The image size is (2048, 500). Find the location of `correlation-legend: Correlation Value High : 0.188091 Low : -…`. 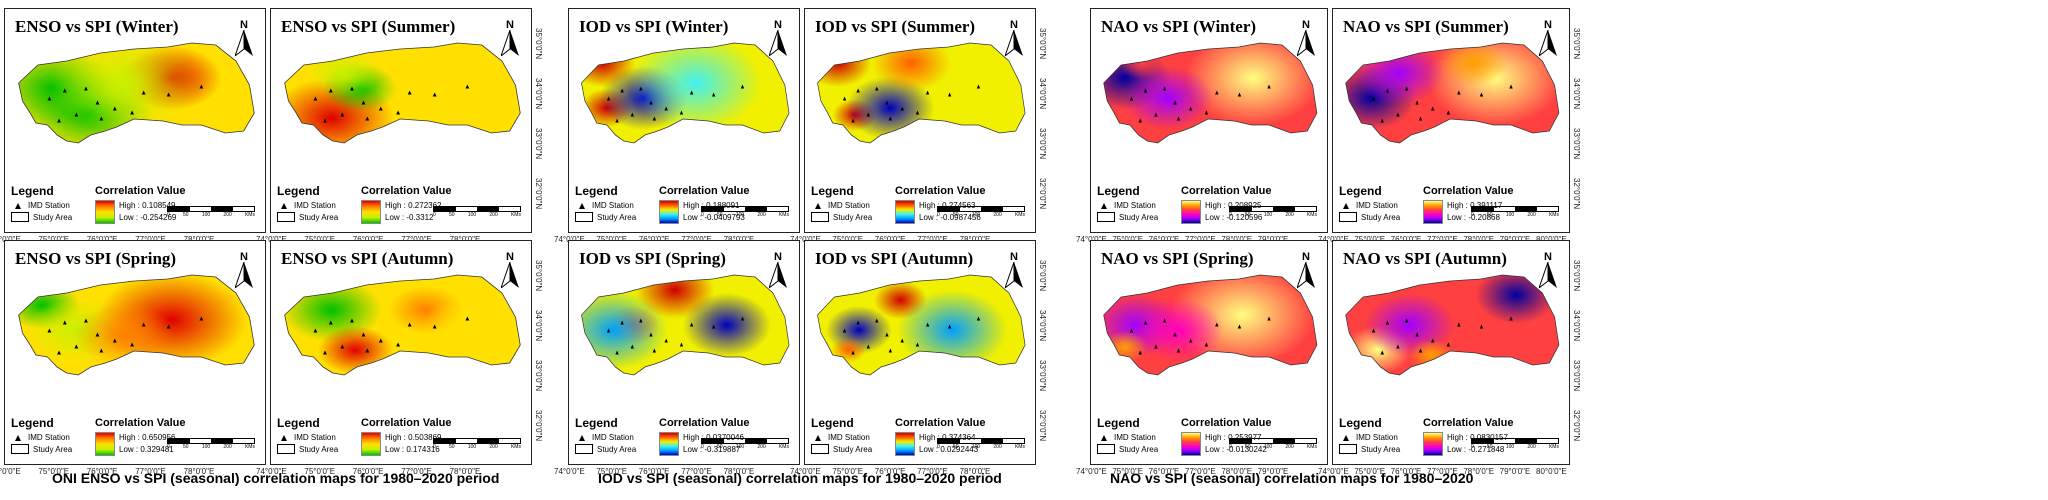

correlation-legend: Correlation Value High : 0.188091 Low : -… is located at coordinates (704, 204).